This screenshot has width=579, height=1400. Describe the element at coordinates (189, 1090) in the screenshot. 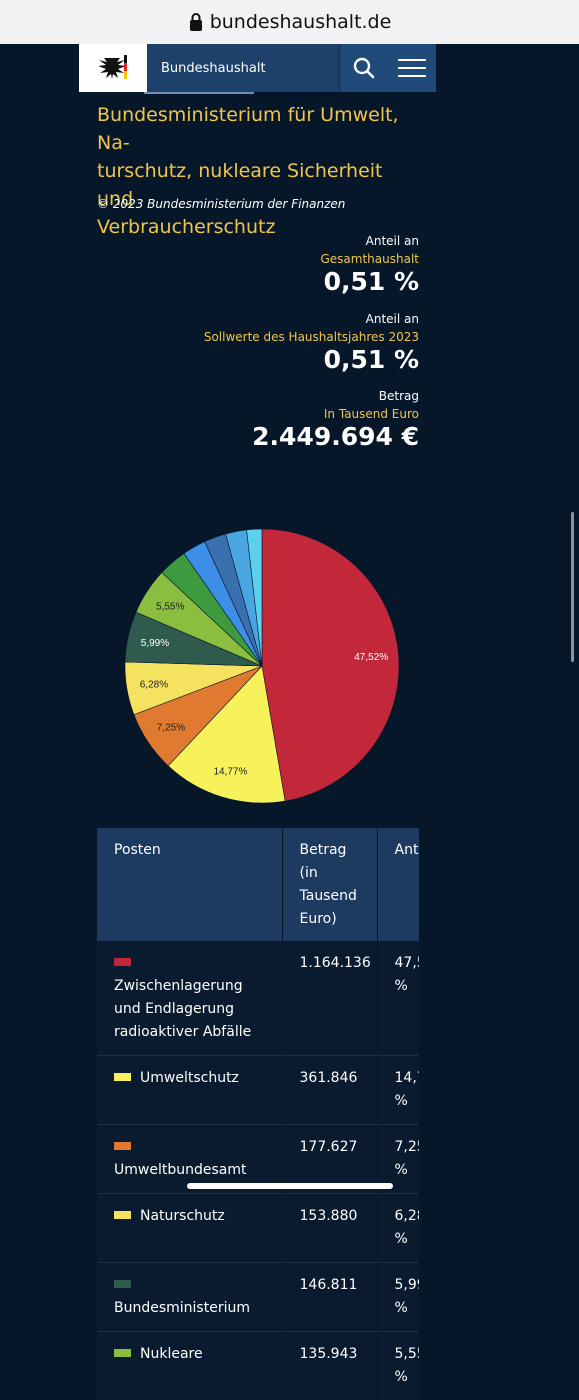

I see `cell-posten: Umweltschutz` at that location.